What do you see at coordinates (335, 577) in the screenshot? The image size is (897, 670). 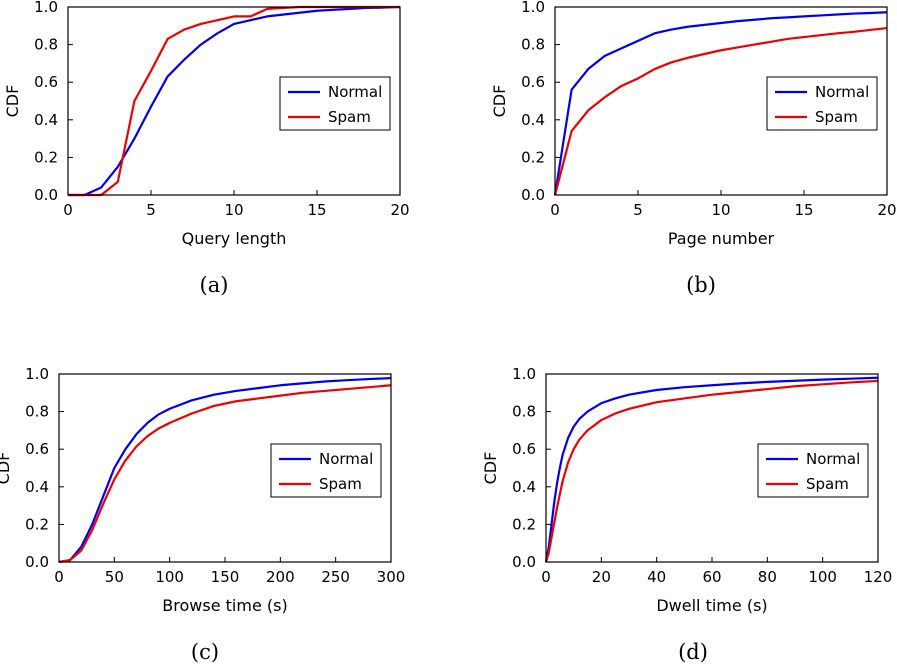 I see `x-tick-label: 250` at bounding box center [335, 577].